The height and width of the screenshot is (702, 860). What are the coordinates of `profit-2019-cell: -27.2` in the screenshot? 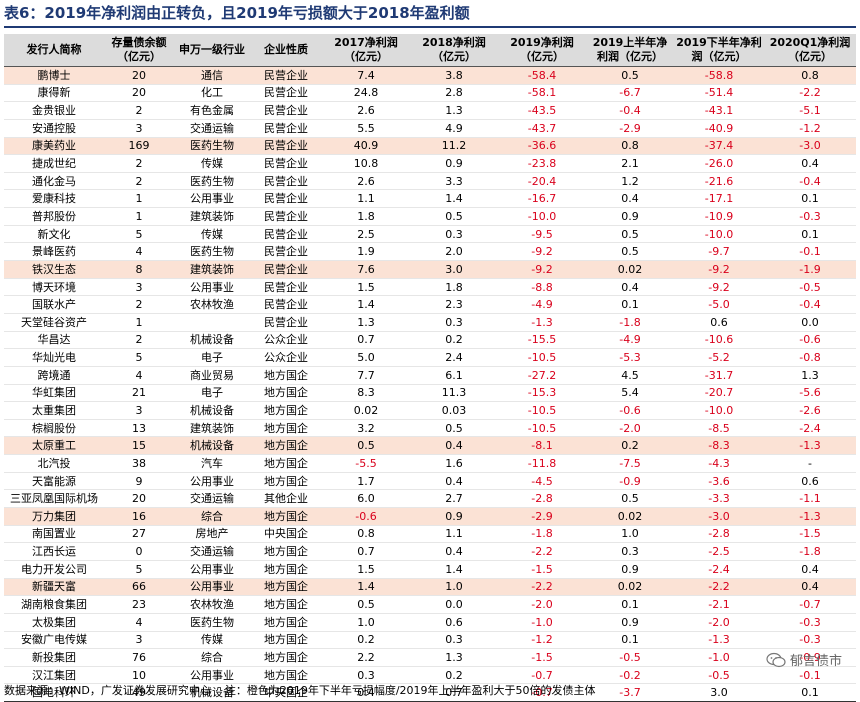 It's located at (542, 375).